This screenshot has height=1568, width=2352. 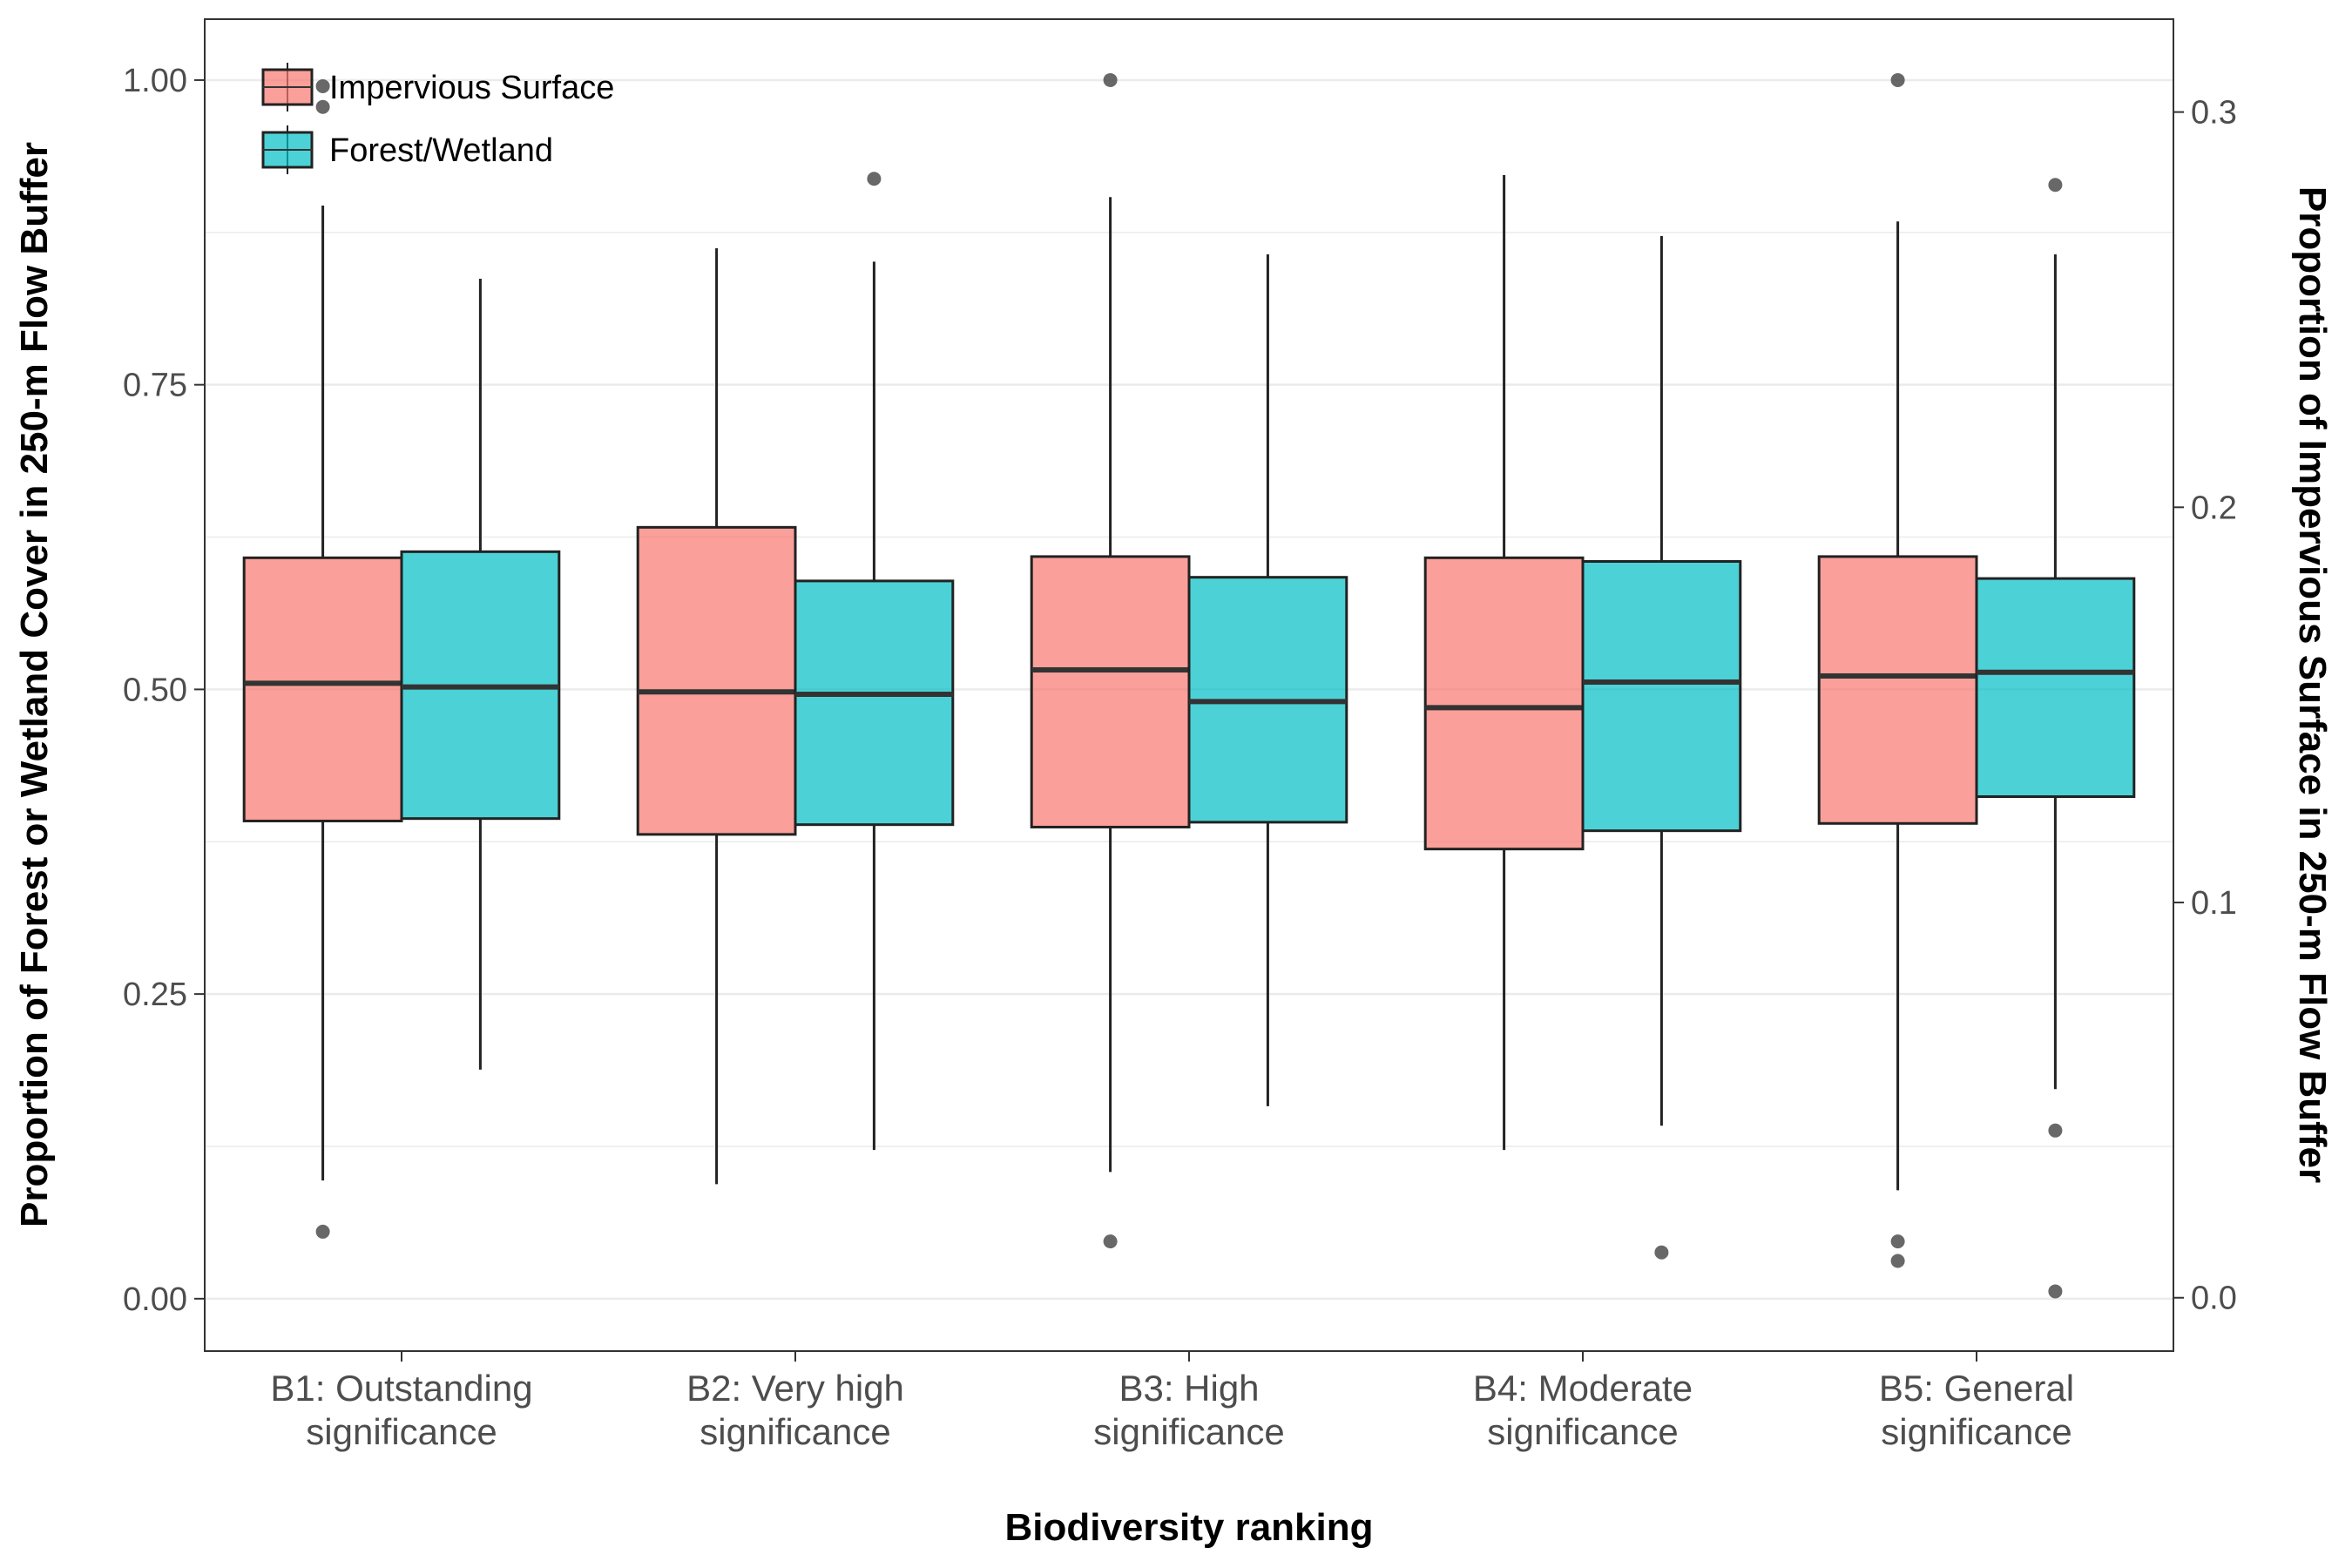 What do you see at coordinates (441, 150) in the screenshot?
I see `legend-label: Forest/Wetland` at bounding box center [441, 150].